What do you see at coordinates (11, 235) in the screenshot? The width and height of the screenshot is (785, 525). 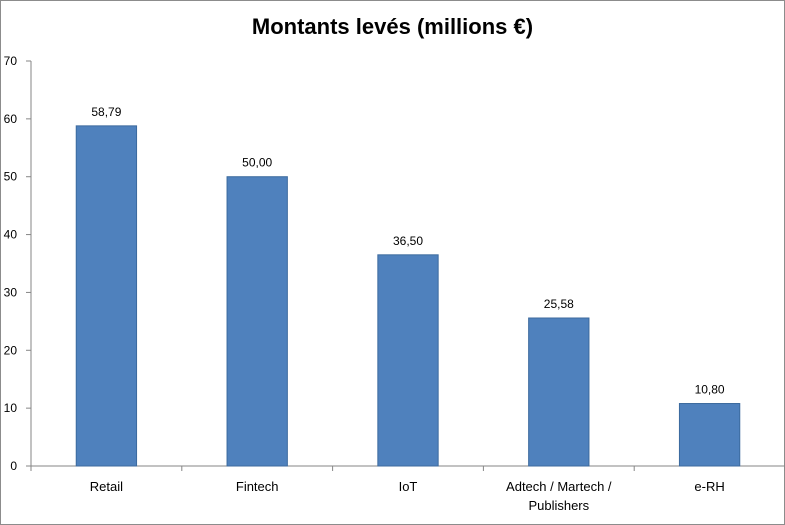 I see `y-tick-label: 40` at bounding box center [11, 235].